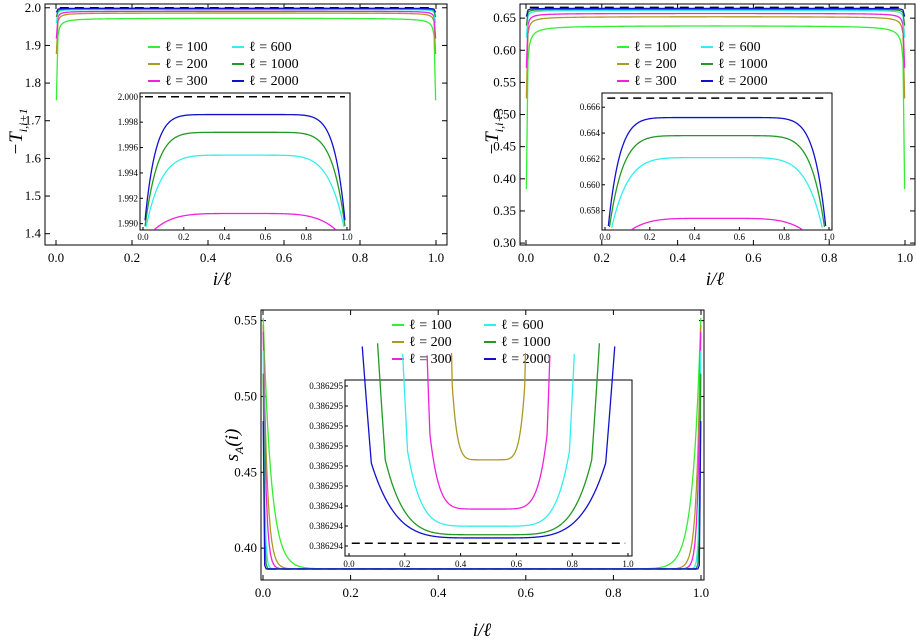 This screenshot has height=641, width=916. I want to click on y-tick-label: 0.55, so click(245, 320).